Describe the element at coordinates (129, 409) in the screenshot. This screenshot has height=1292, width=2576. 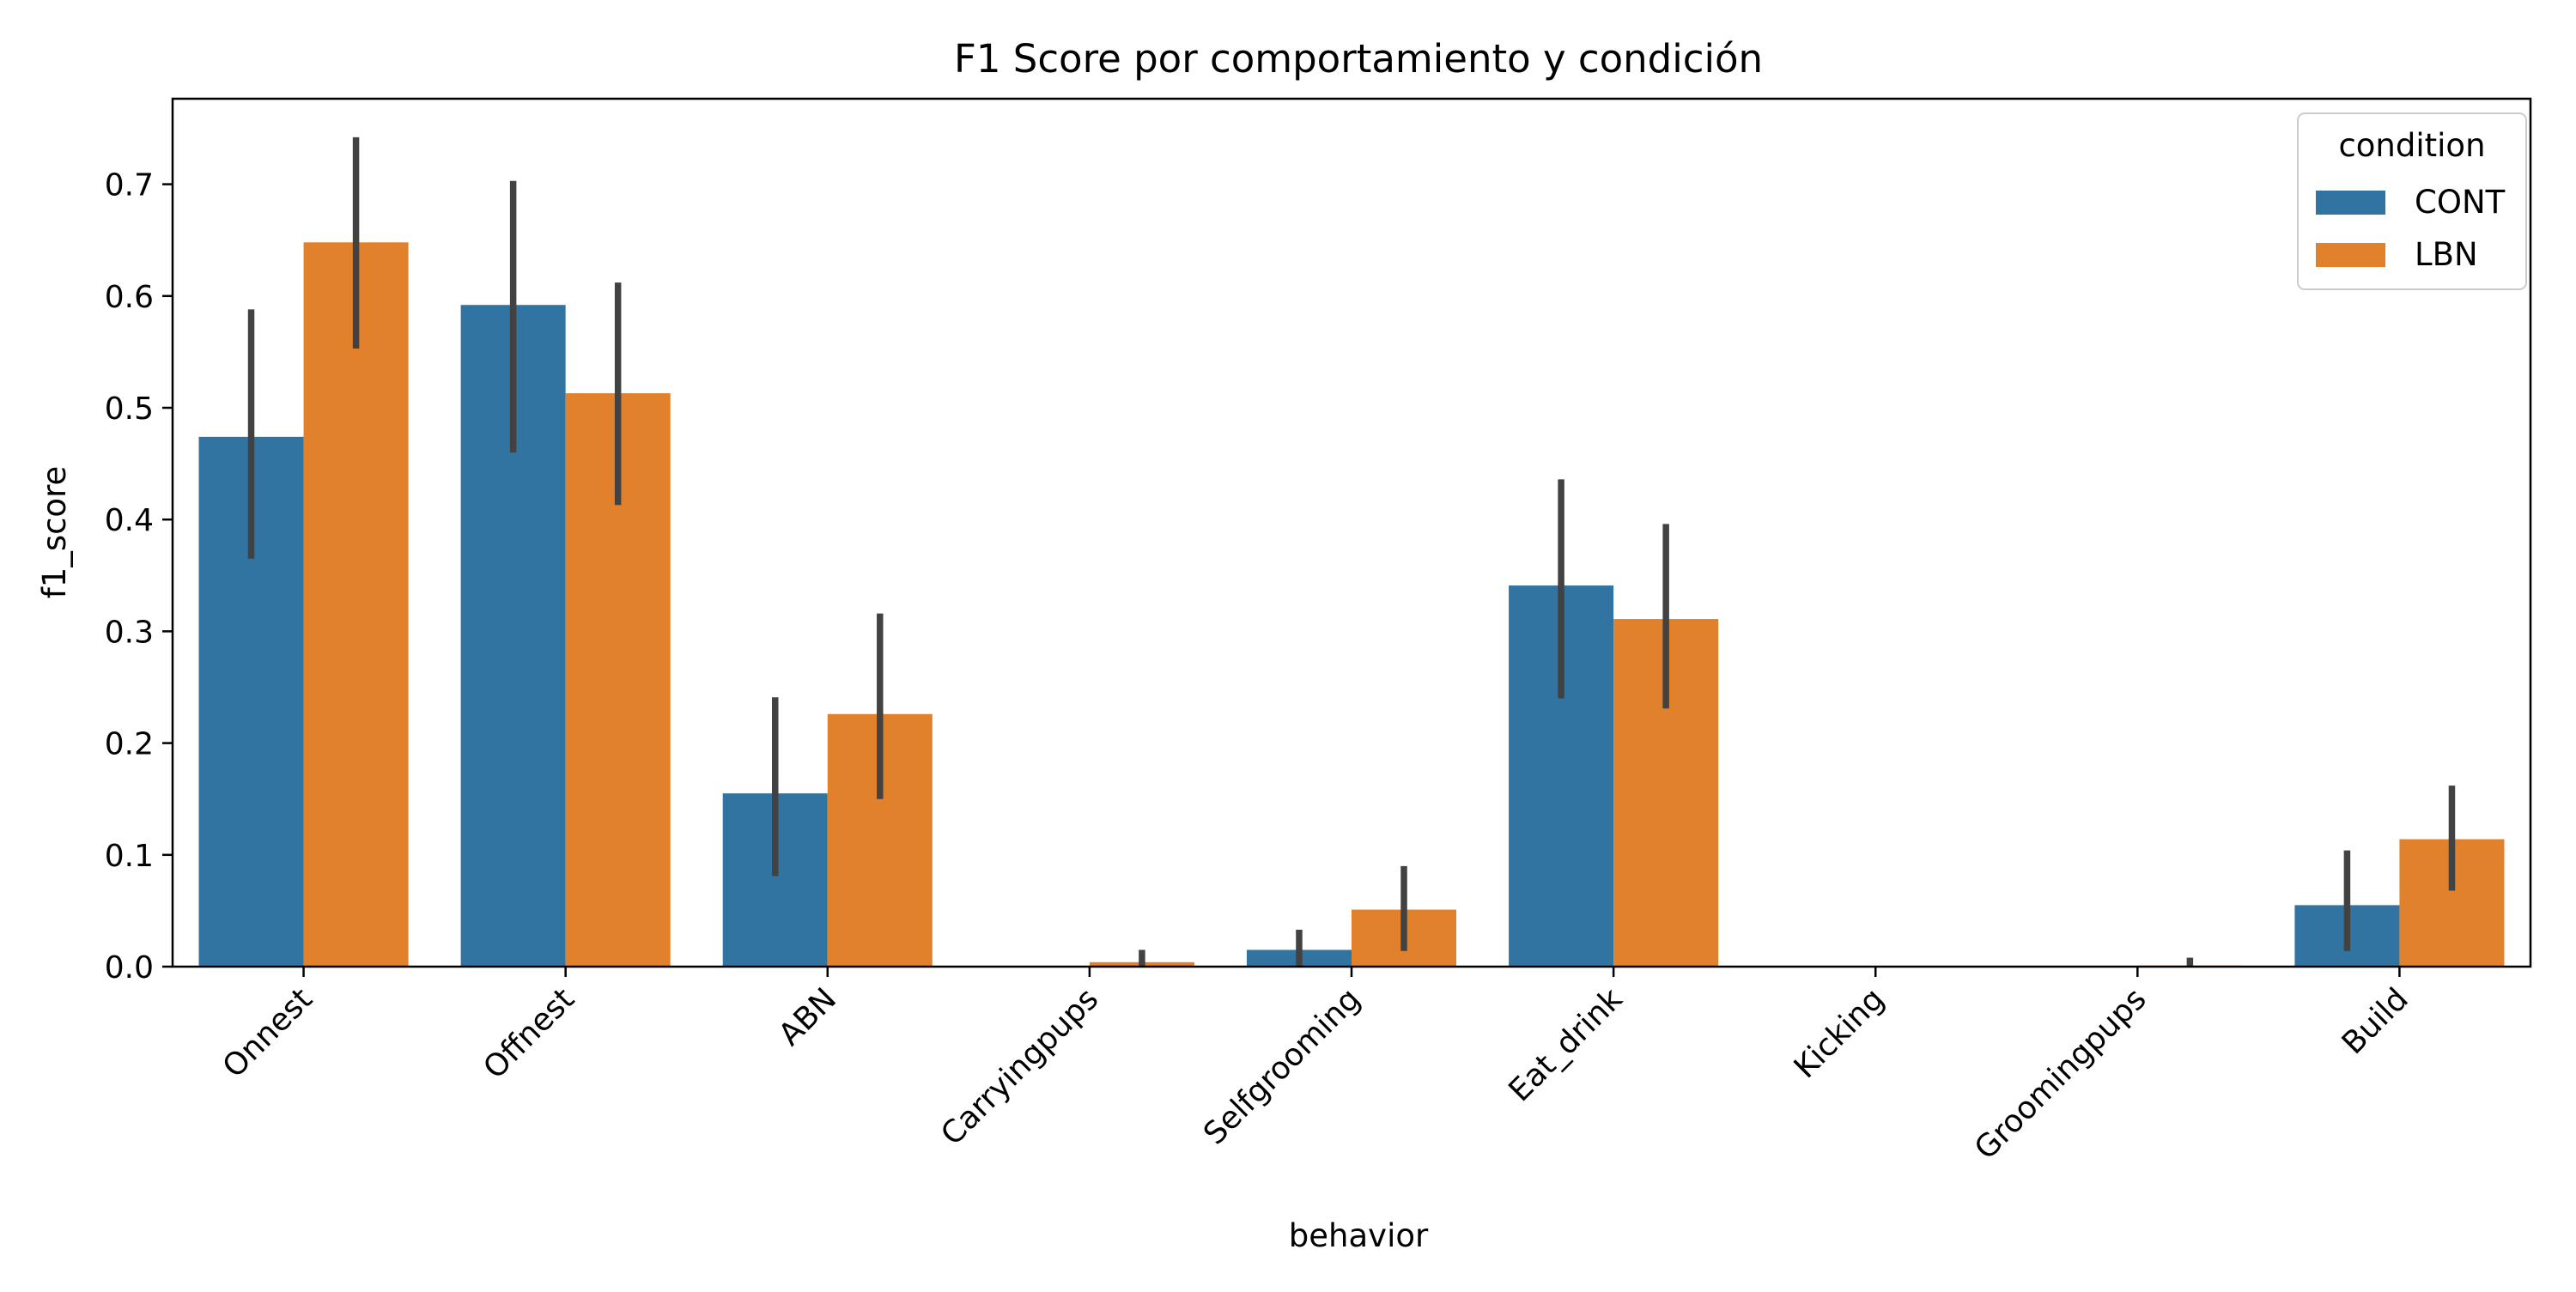
I see `y-tick-label: 0.5` at that location.